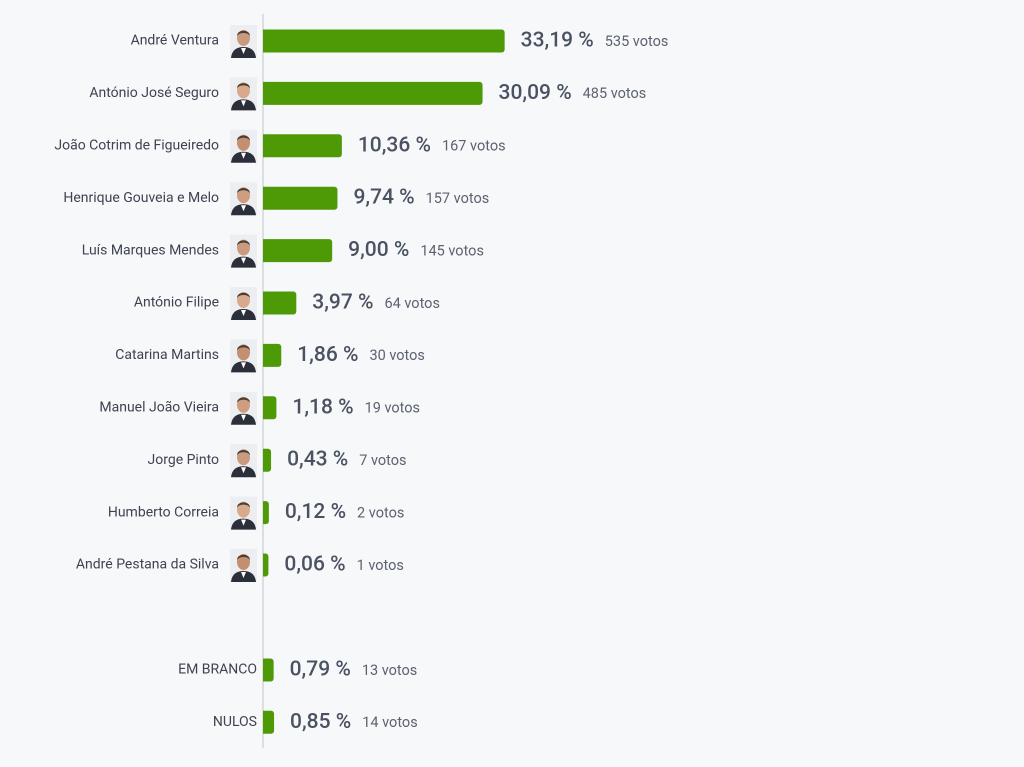  I want to click on votes-label: 1 votos, so click(380, 565).